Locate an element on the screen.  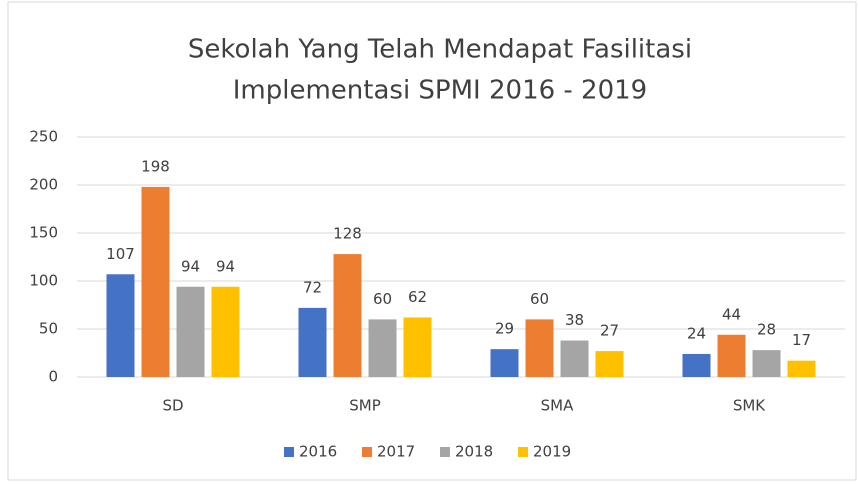
data-label: 24 is located at coordinates (696, 333).